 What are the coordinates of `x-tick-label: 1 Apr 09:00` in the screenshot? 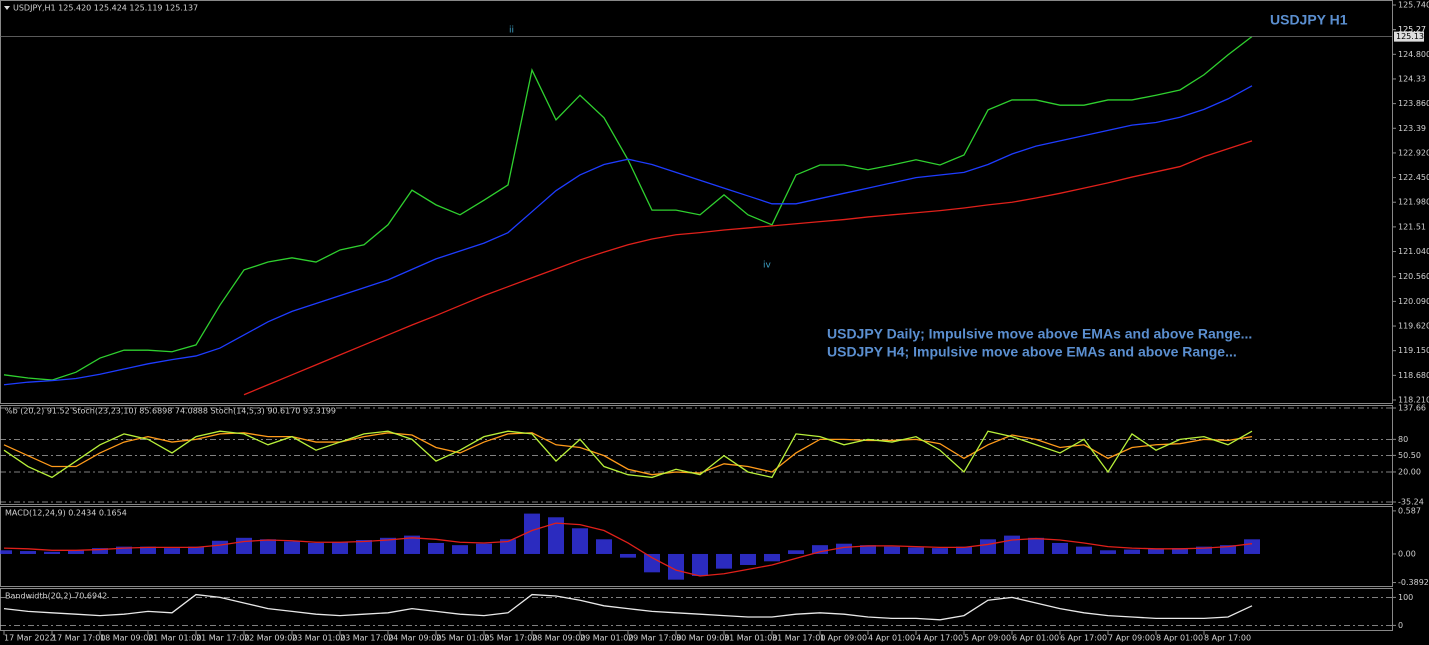 It's located at (843, 638).